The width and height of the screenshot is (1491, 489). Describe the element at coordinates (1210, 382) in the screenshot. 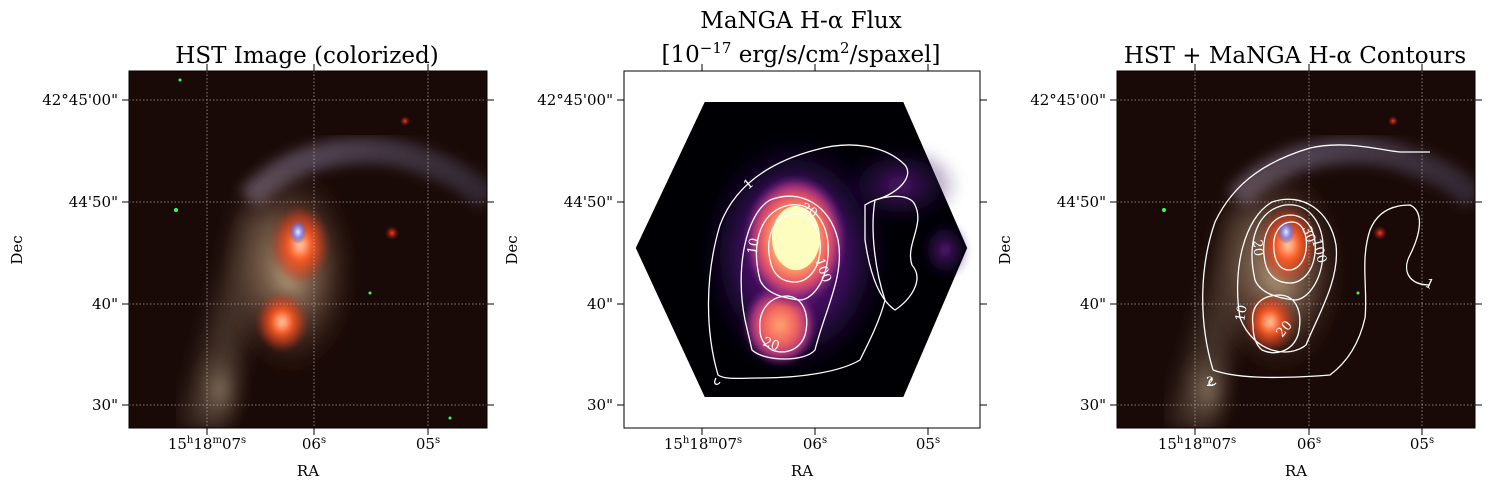

I see `contour-label: 2` at that location.